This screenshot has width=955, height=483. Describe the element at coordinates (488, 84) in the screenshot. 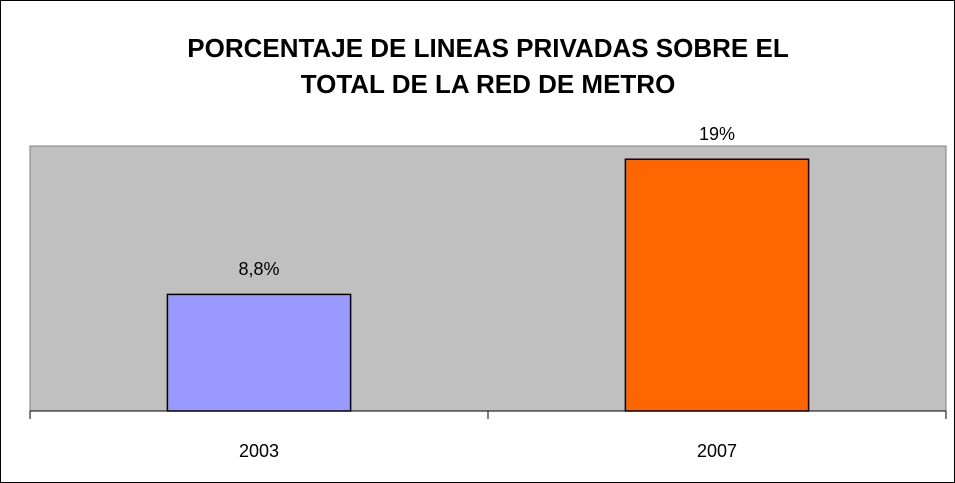

I see `chart-title: TOTAL DE LA RED DE METRO` at that location.